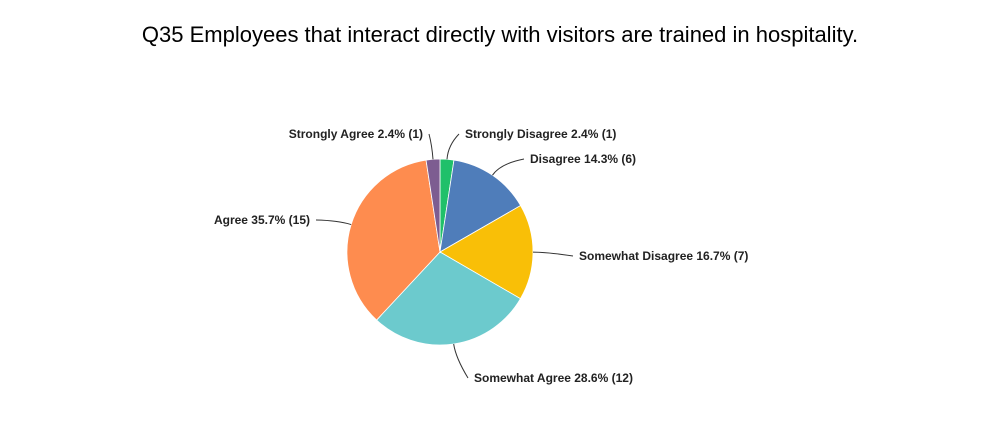 This screenshot has height=430, width=1000. I want to click on pie-slice-disagree, so click(480, 206).